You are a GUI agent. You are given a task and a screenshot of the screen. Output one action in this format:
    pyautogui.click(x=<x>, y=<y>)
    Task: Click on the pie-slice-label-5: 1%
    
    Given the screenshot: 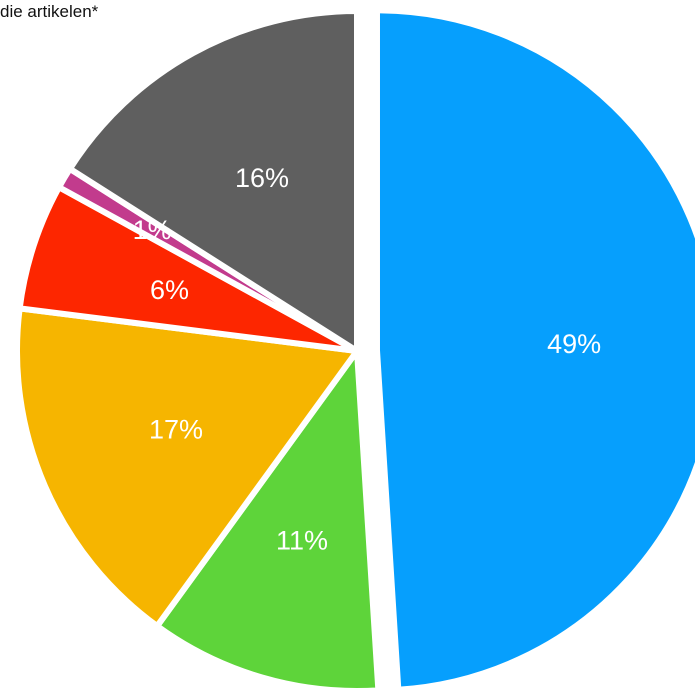 What is the action you would take?
    pyautogui.click(x=152, y=230)
    